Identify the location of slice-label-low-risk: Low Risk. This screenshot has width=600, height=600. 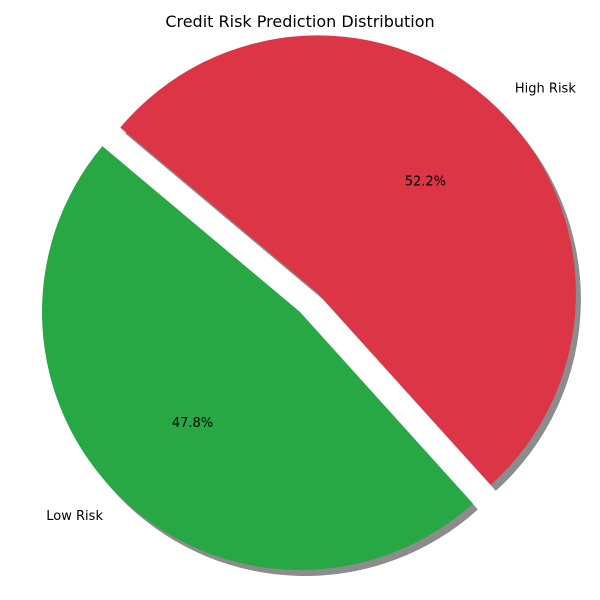
(74, 516).